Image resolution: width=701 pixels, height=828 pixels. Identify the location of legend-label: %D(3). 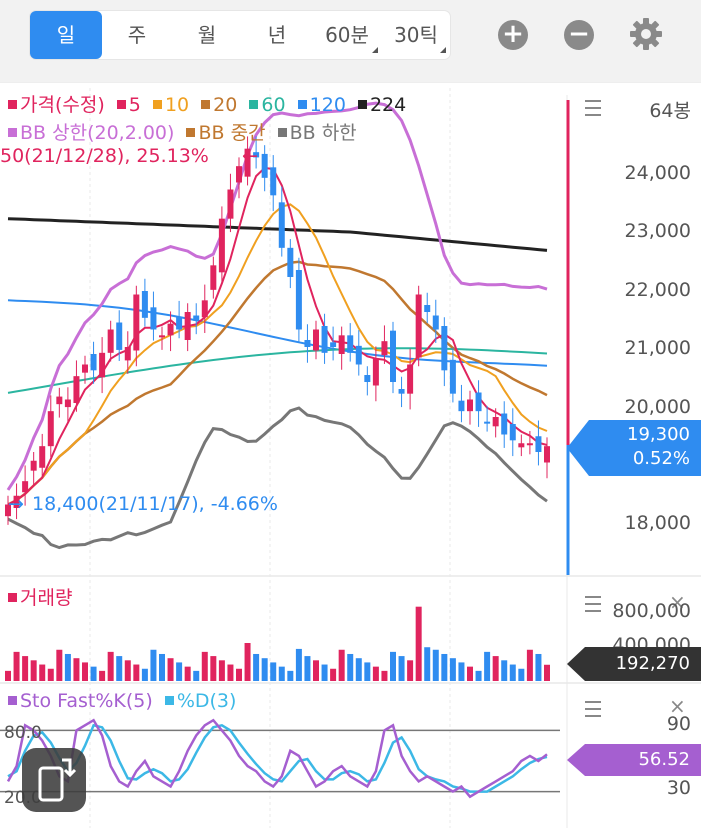
(206, 701).